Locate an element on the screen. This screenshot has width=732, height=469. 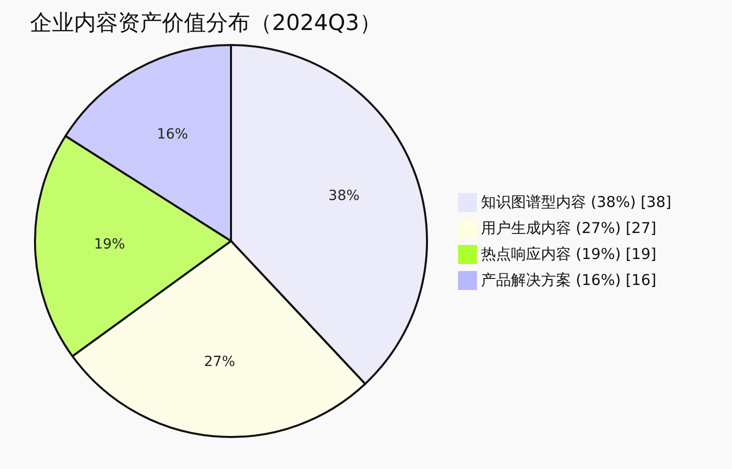
data-label: 38% is located at coordinates (344, 196).